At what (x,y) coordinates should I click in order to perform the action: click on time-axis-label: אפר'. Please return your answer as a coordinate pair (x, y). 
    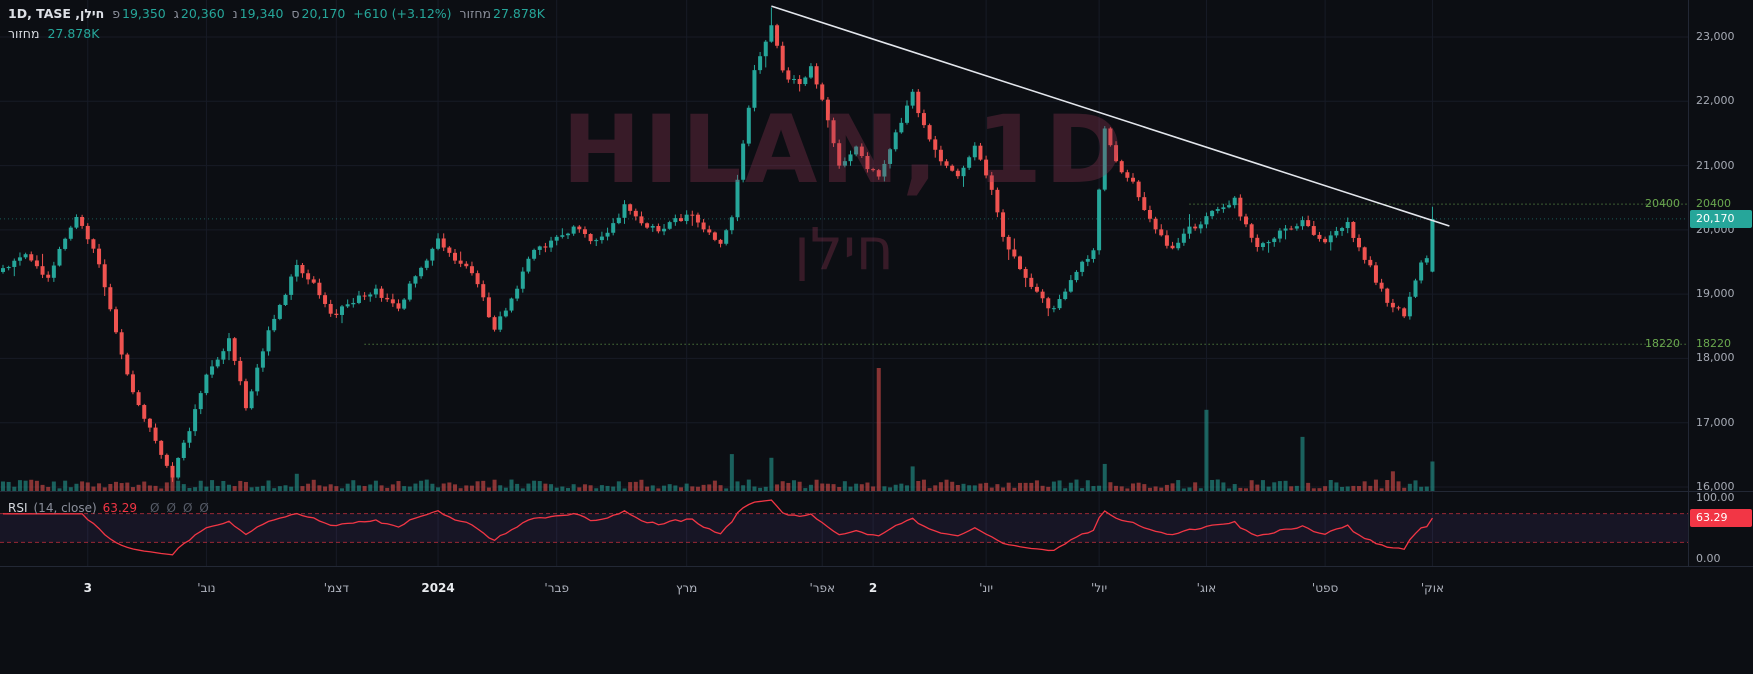
    Looking at the image, I should click on (822, 588).